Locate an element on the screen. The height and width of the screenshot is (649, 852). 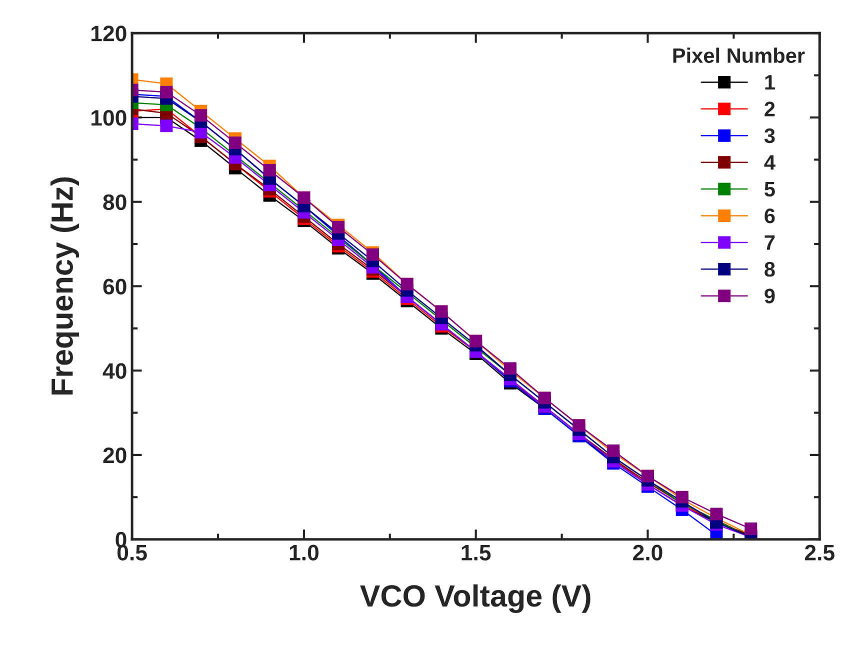
legend-label: 4 is located at coordinates (770, 162).